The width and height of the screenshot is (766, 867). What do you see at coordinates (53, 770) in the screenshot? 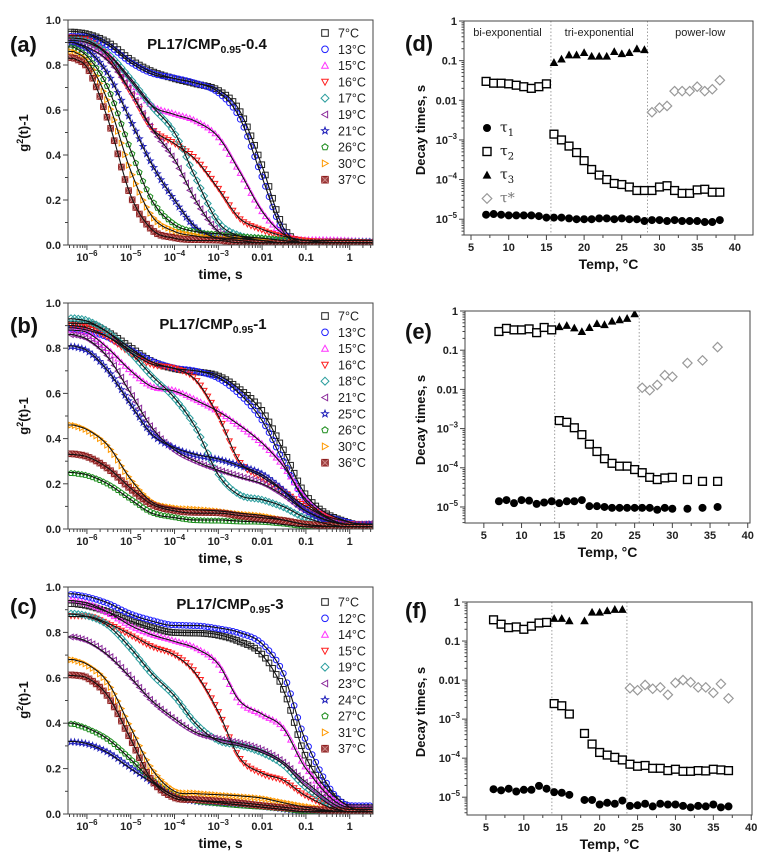
I see `tick-label-base: 0.2` at bounding box center [53, 770].